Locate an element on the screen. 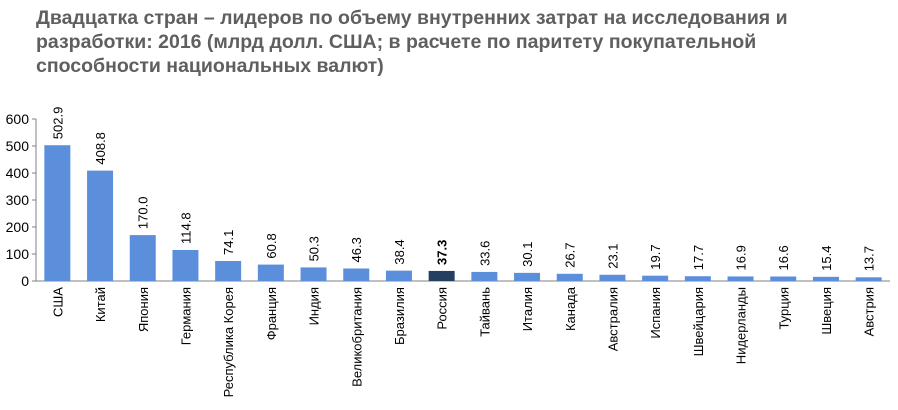  category-label: Франция is located at coordinates (271, 313).